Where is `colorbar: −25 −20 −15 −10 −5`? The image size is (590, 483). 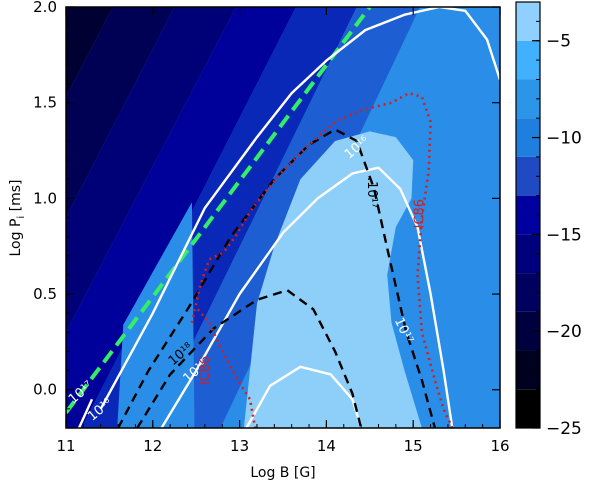 colorbar: −25 −20 −15 −10 −5 is located at coordinates (548, 220).